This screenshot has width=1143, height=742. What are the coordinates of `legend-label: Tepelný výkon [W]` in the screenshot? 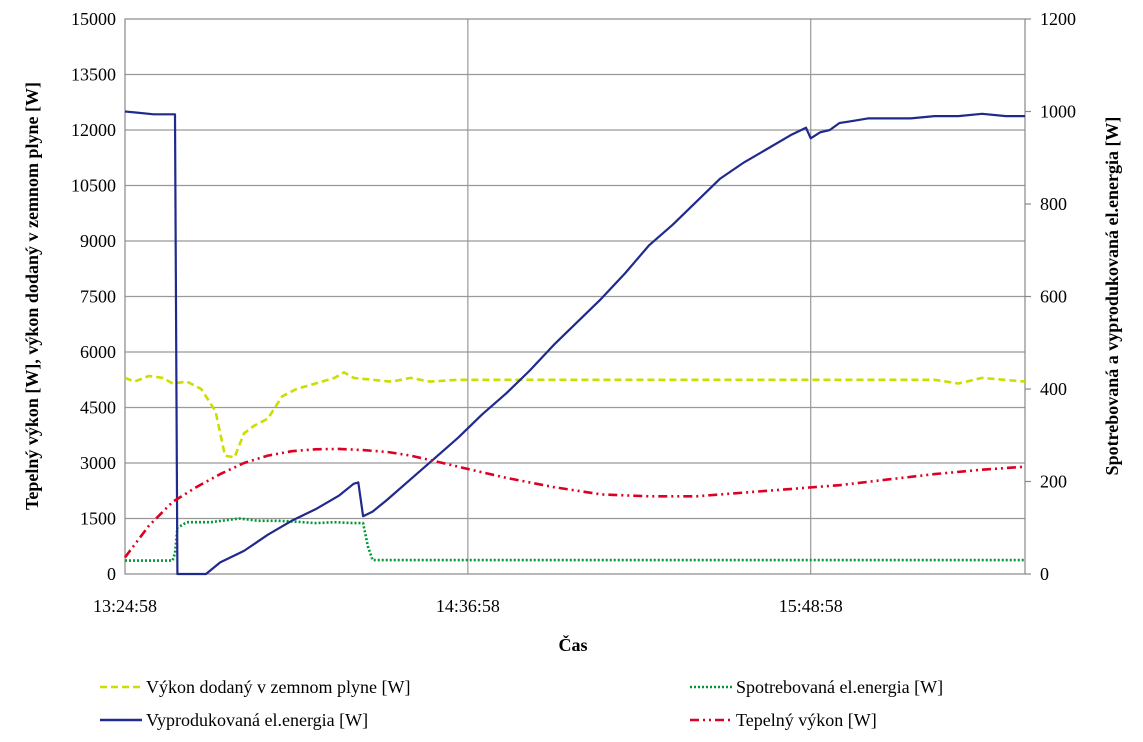 It's located at (806, 720).